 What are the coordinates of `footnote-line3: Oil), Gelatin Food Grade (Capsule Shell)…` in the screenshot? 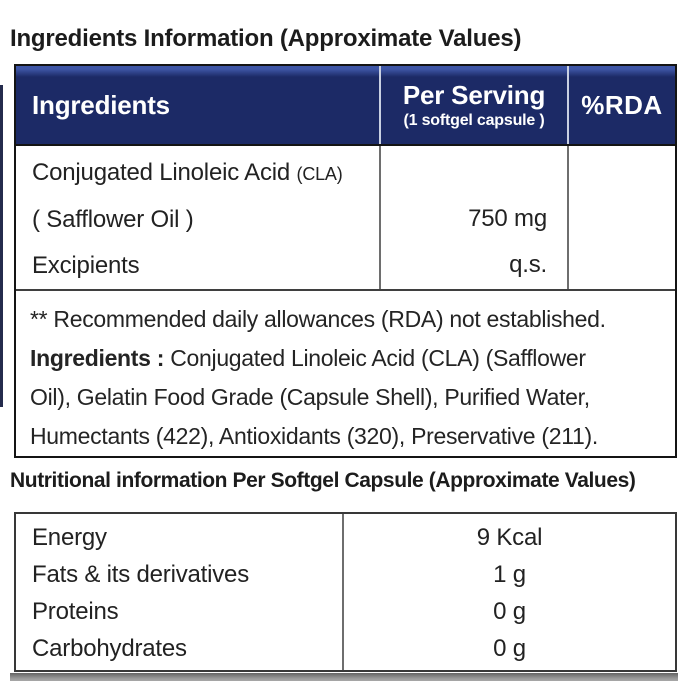 It's located at (310, 397).